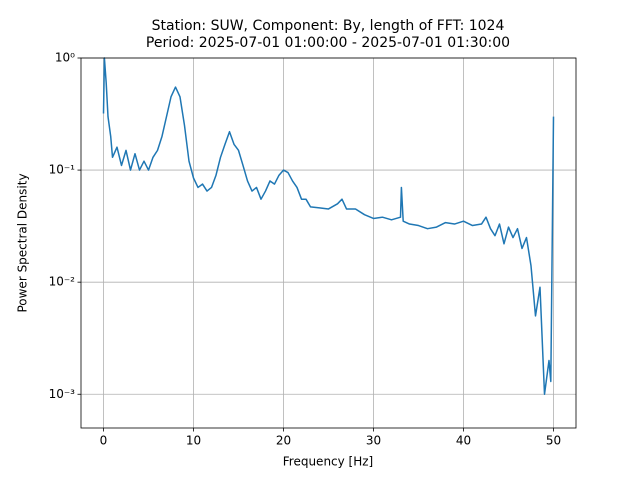  I want to click on y-tick-label: 10⁻¹, so click(62, 170).